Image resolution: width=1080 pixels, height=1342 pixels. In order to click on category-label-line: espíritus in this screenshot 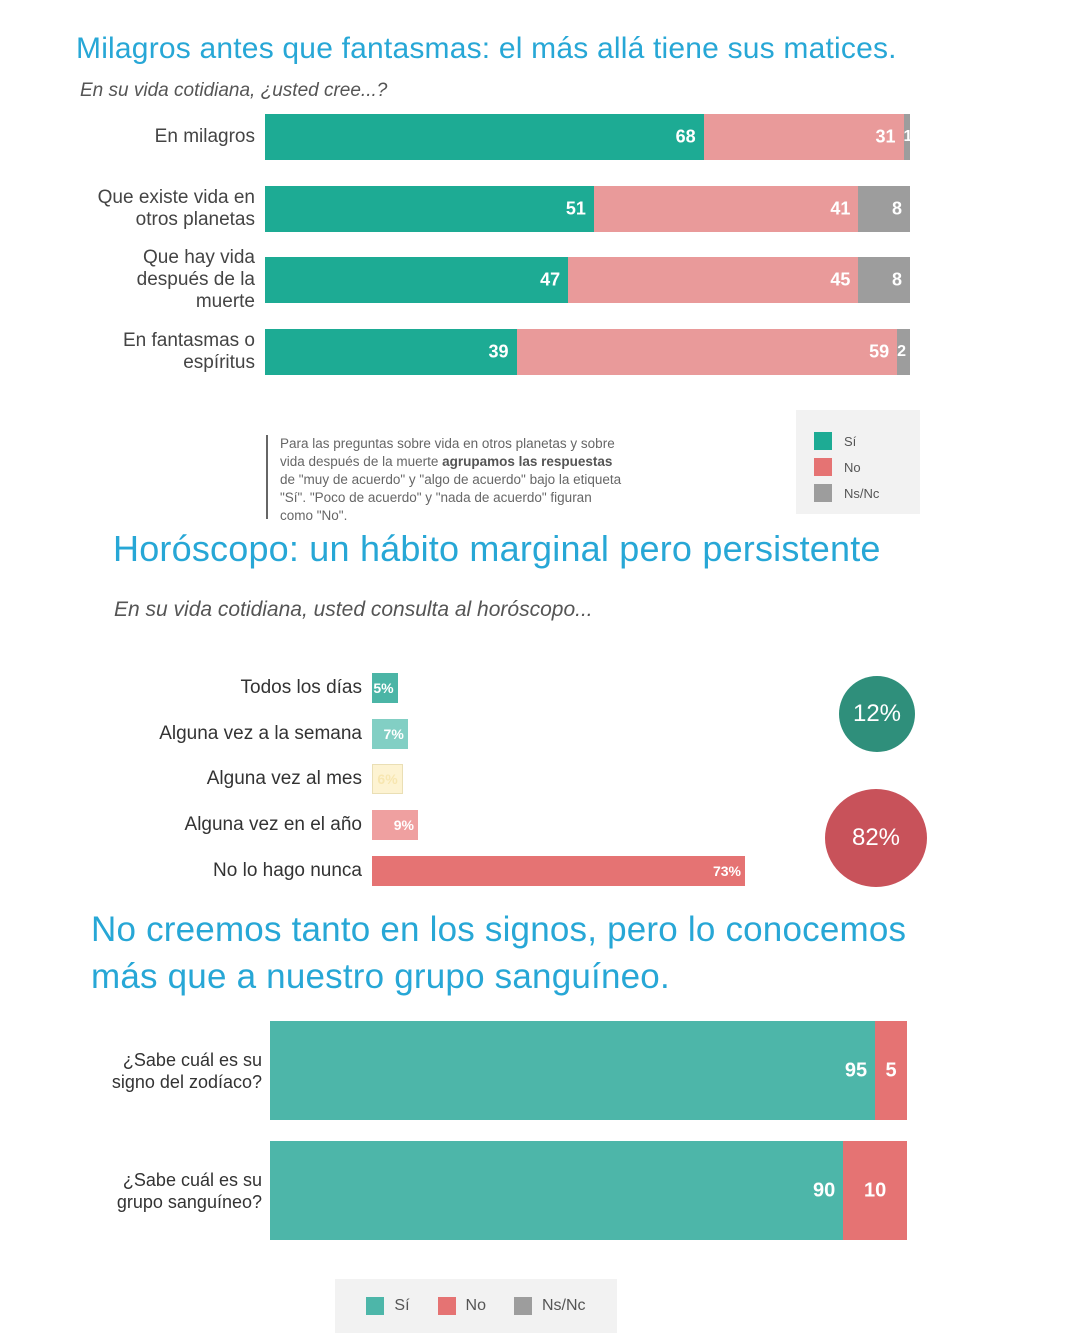, I will do `click(219, 362)`.